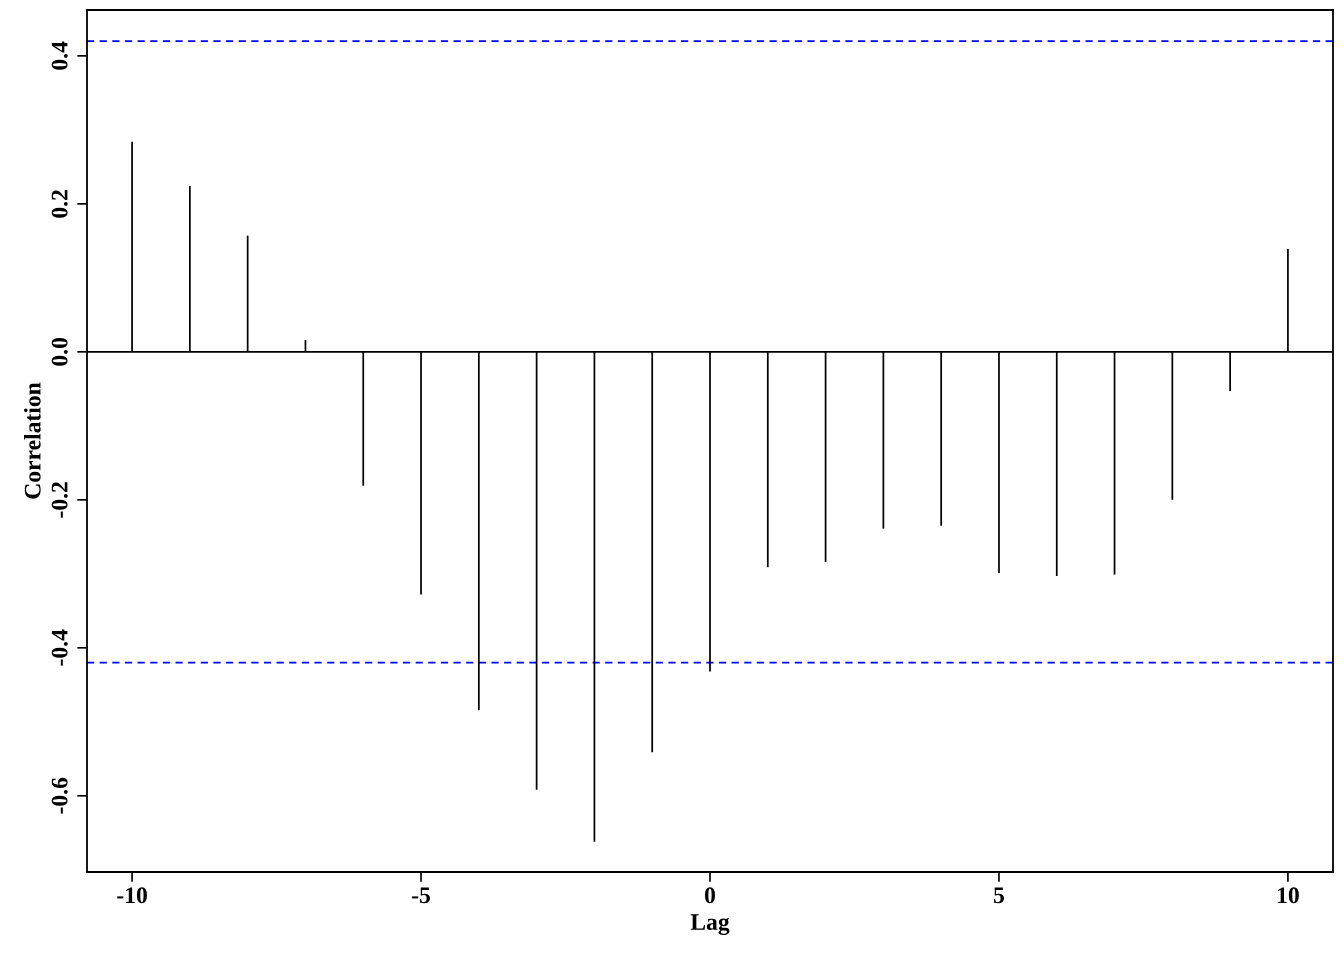 This screenshot has width=1344, height=960. Describe the element at coordinates (59, 795) in the screenshot. I see `y-tick-label: -0.6` at that location.